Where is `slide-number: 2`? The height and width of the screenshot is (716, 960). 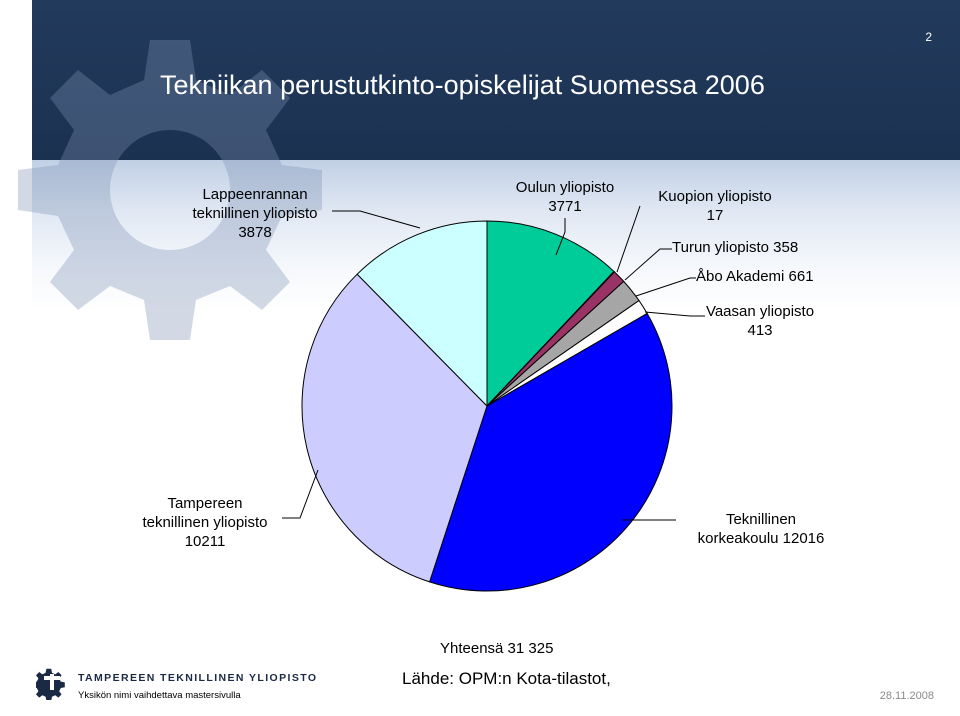
slide-number: 2 is located at coordinates (928, 37).